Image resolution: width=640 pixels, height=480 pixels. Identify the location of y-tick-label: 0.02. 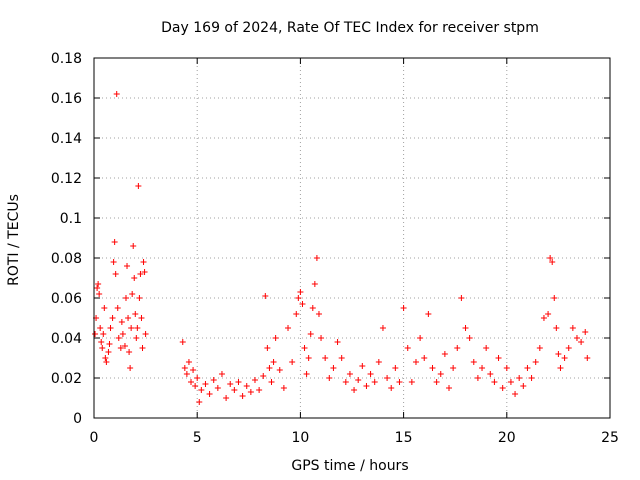
(66, 379).